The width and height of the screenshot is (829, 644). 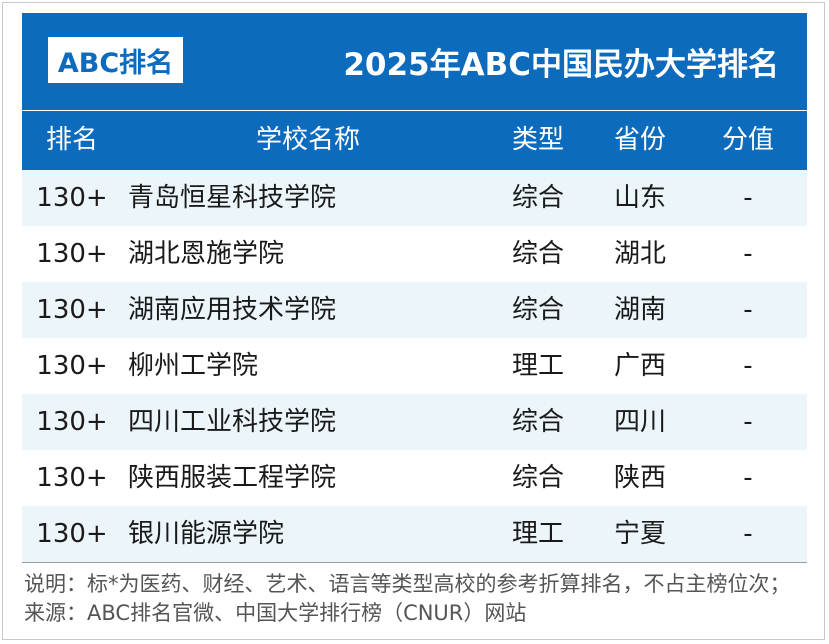 What do you see at coordinates (639, 422) in the screenshot?
I see `province-cell: 四川` at bounding box center [639, 422].